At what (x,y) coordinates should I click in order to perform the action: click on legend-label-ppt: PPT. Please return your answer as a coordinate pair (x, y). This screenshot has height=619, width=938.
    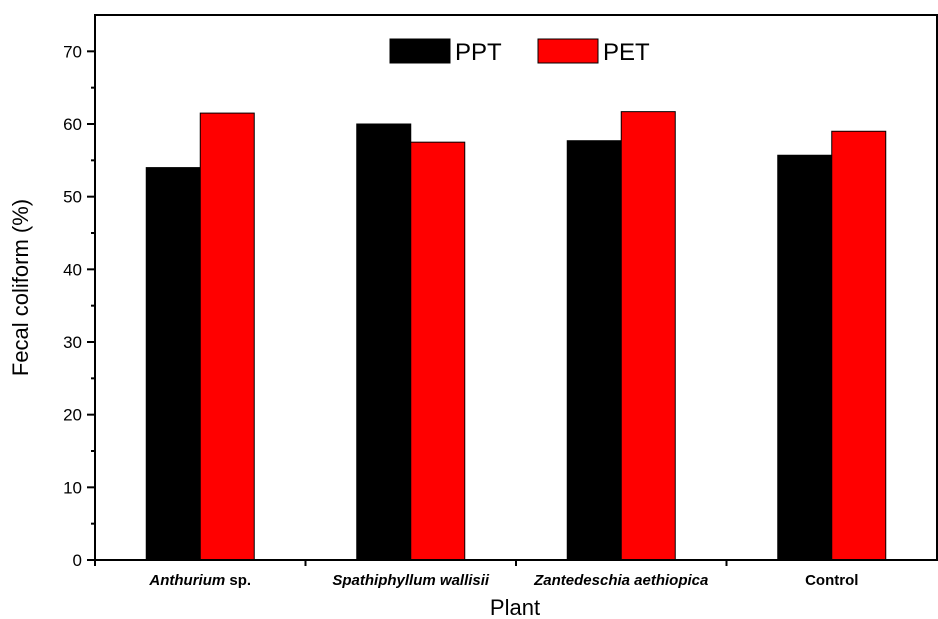
    Looking at the image, I should click on (478, 52).